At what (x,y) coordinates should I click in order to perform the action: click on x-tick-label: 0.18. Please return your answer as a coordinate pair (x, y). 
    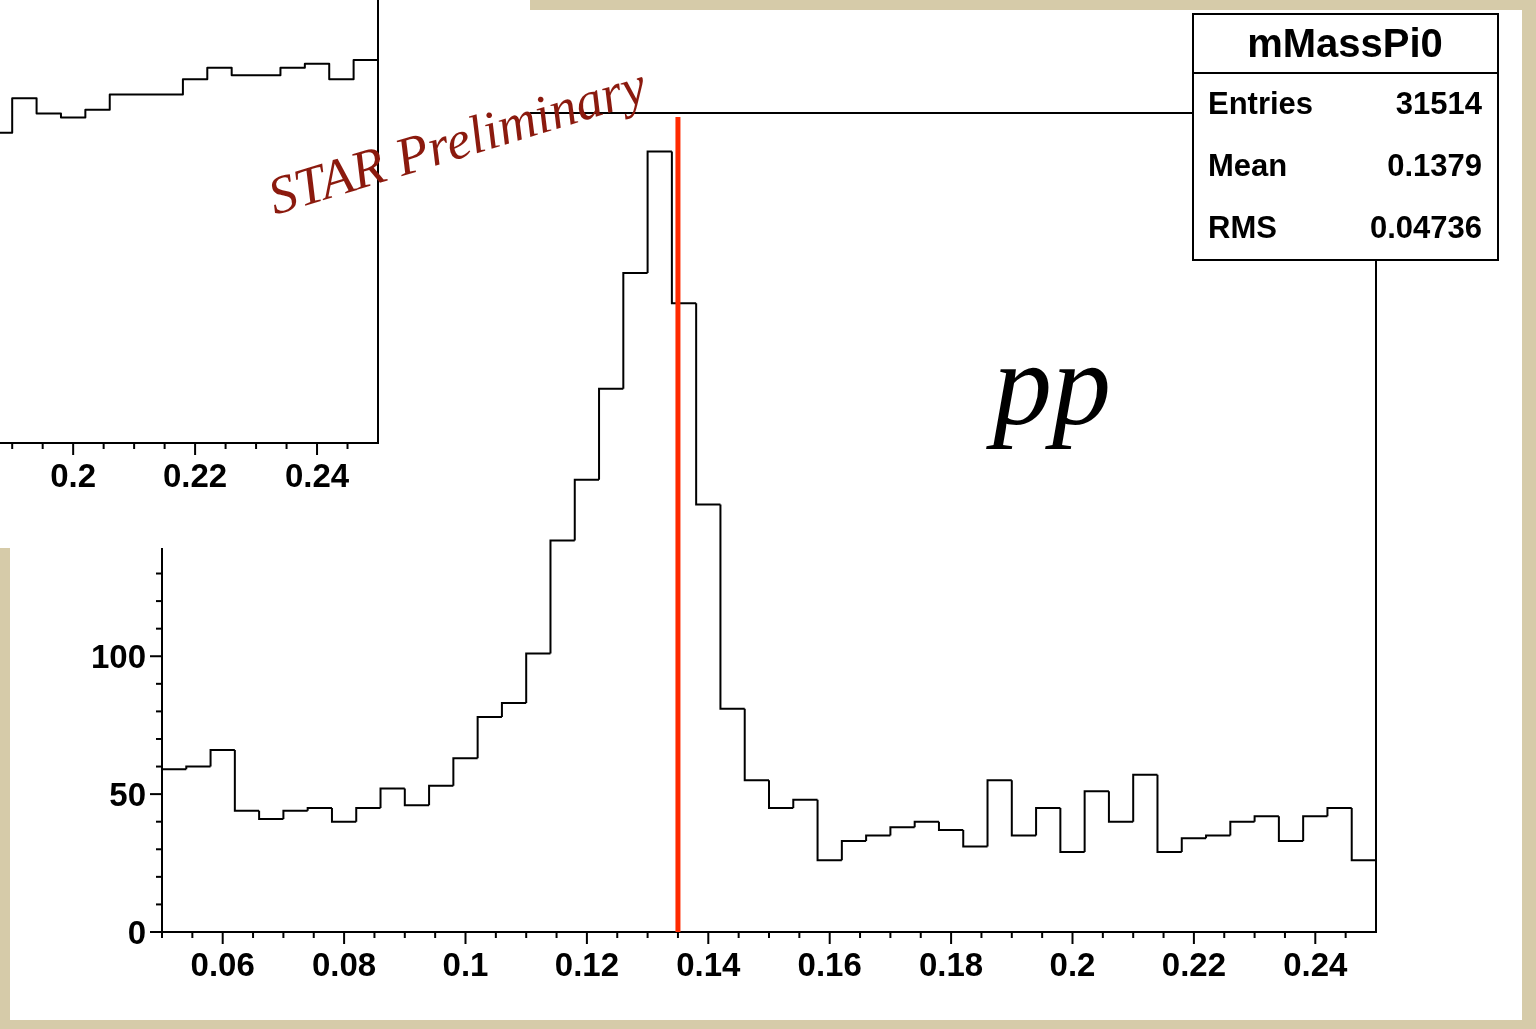
    Looking at the image, I should click on (951, 964).